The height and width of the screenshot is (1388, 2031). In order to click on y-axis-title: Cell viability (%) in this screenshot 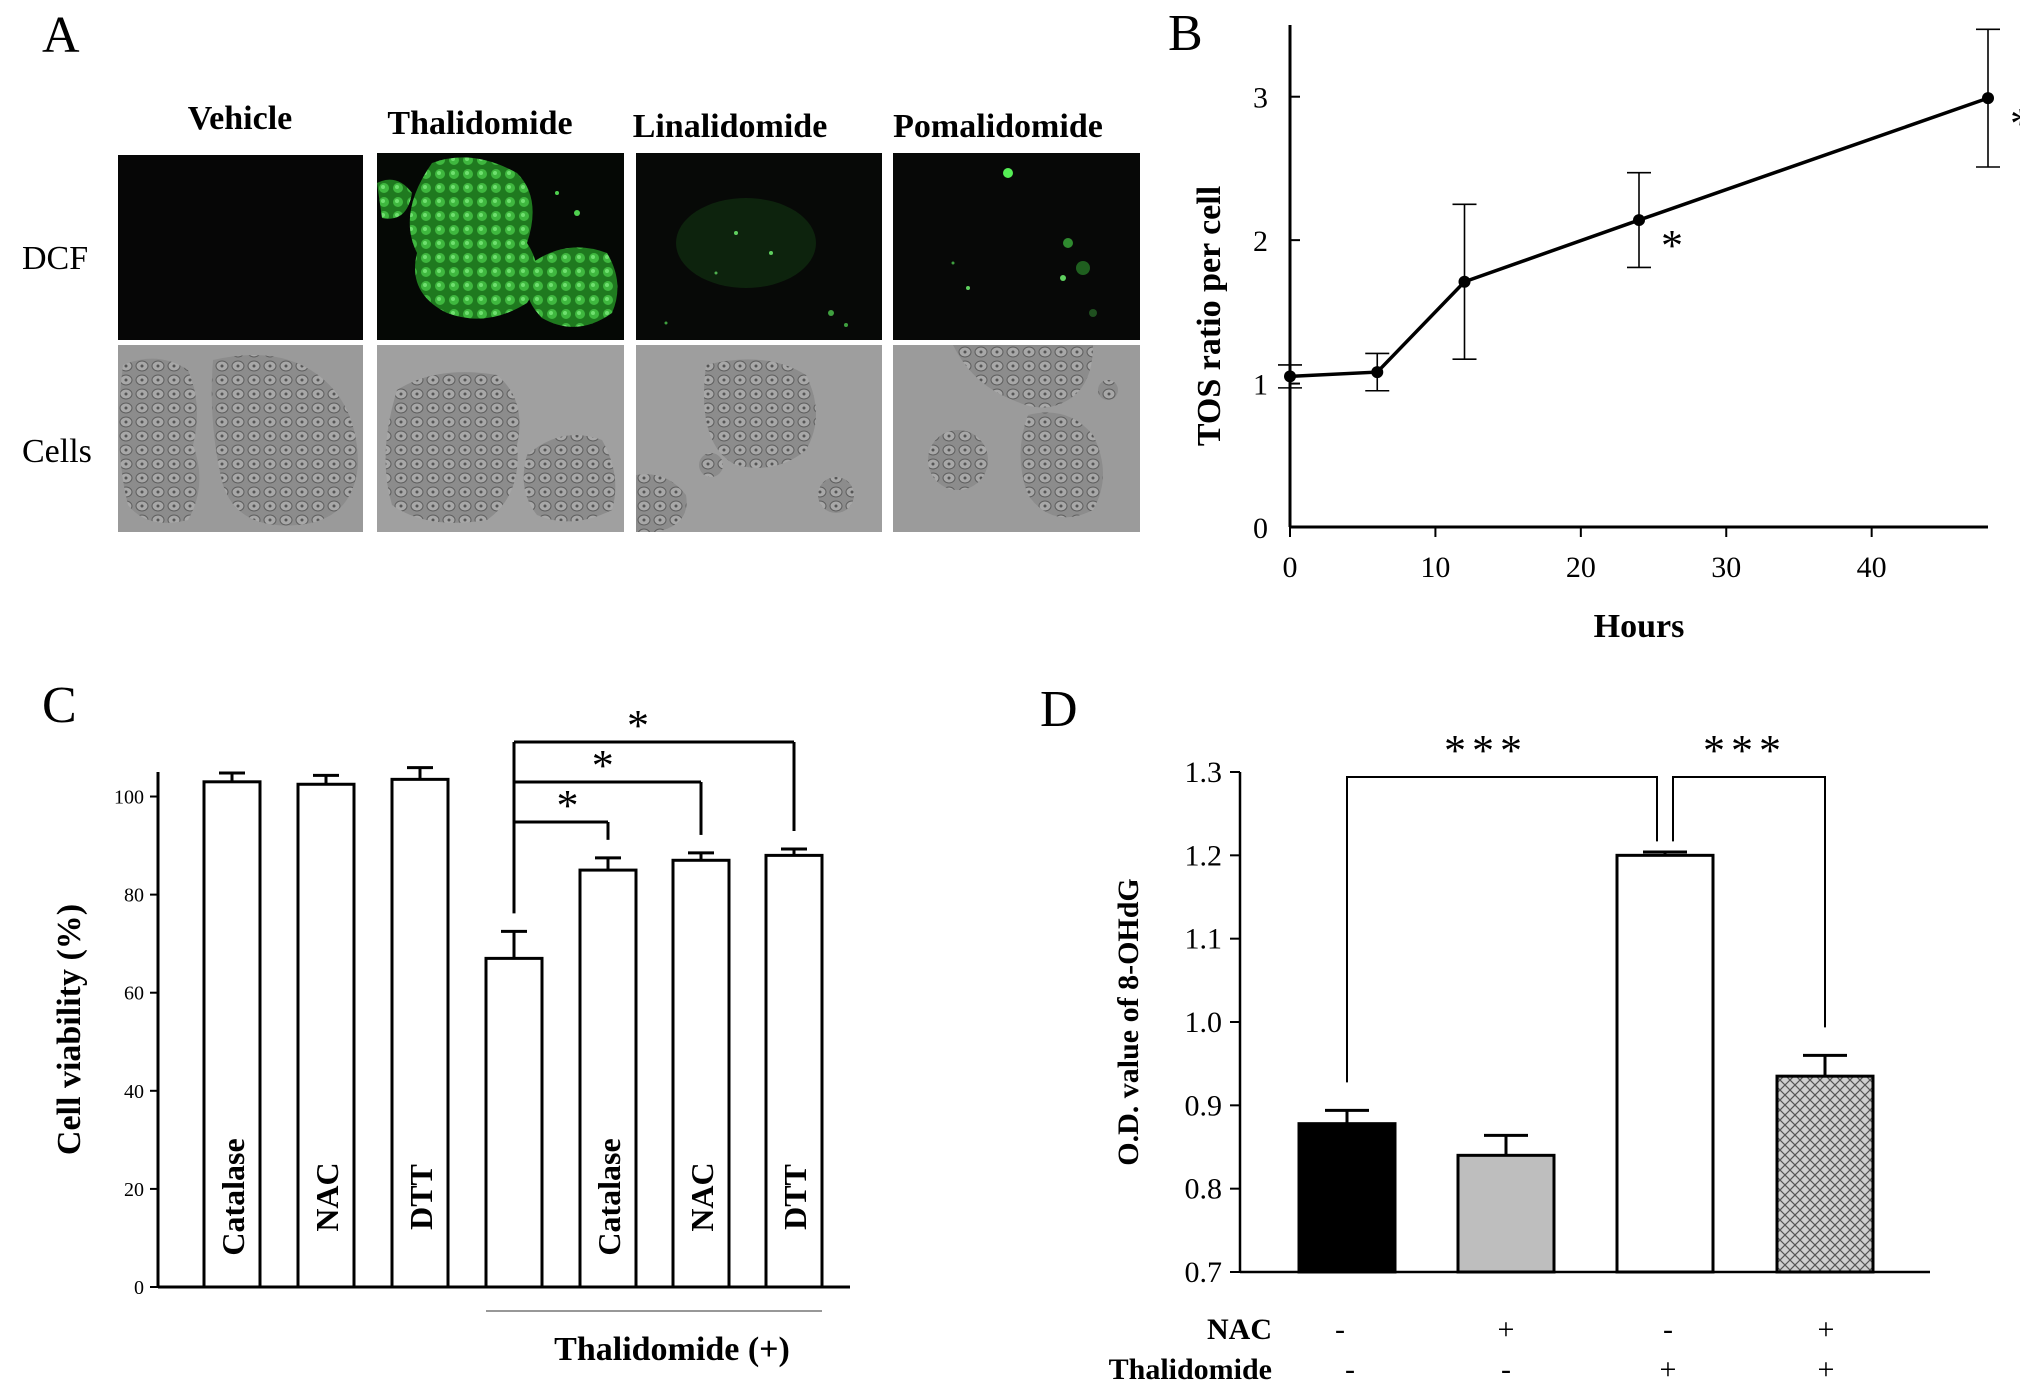, I will do `click(69, 1029)`.